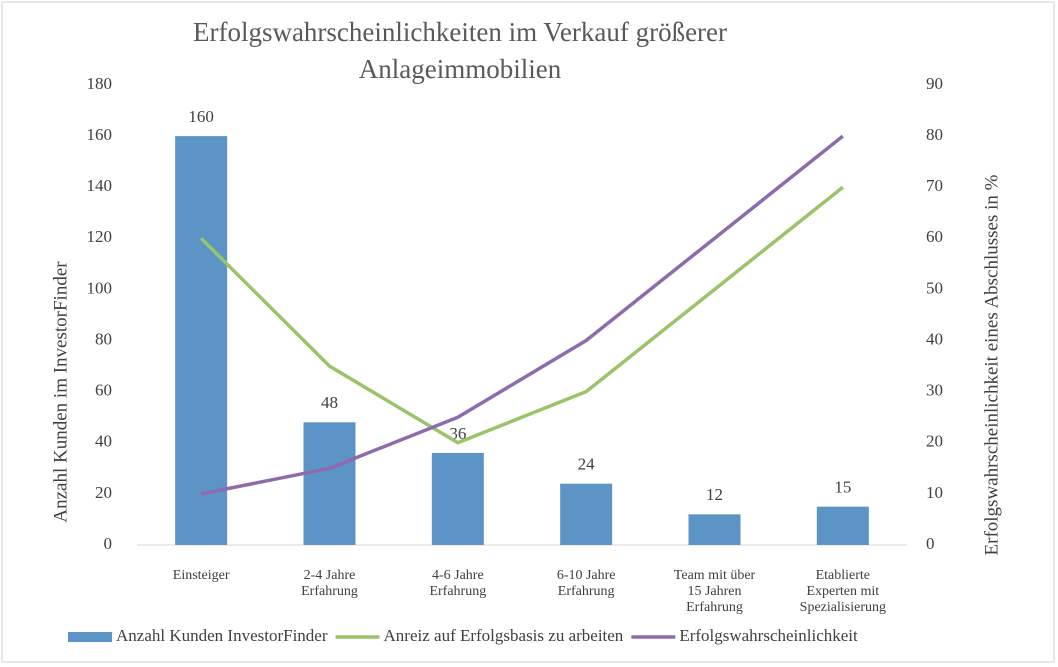 The width and height of the screenshot is (1058, 667). I want to click on data-label: 48, so click(329, 402).